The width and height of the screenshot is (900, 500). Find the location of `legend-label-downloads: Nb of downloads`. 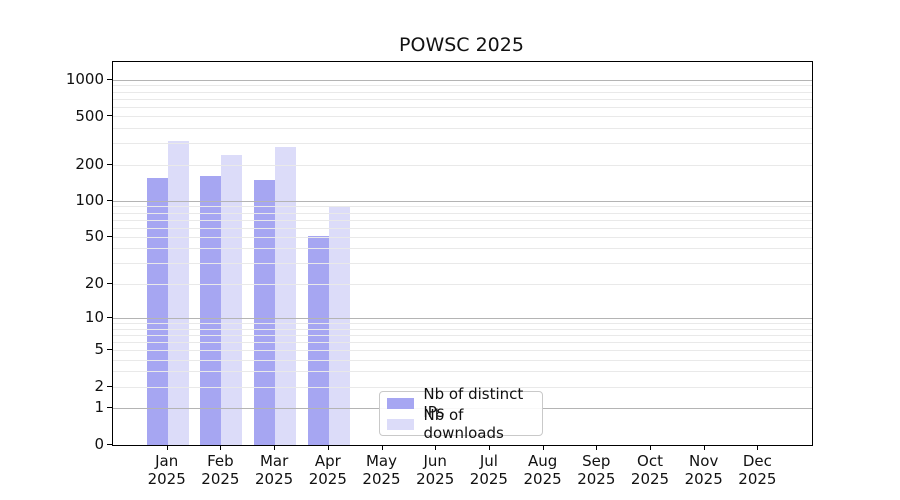

legend-label-downloads: Nb of downloads is located at coordinates (463, 424).